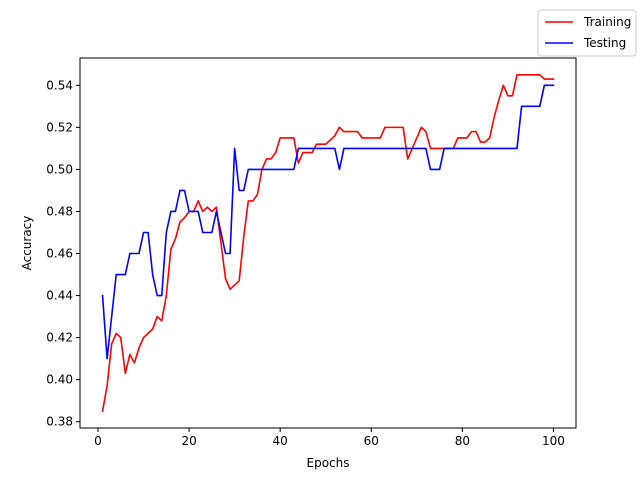  Describe the element at coordinates (329, 438) in the screenshot. I see `x-ticks: 0 20 40 60 80 100` at that location.